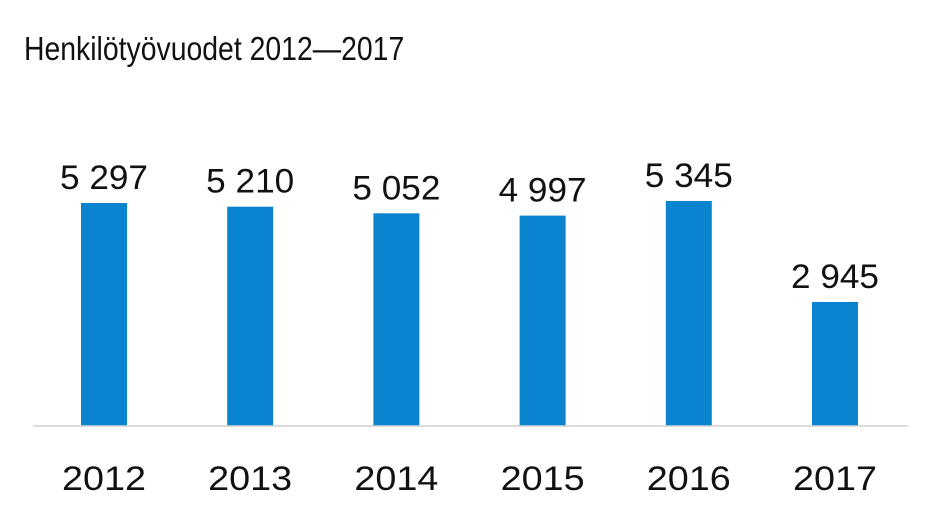  What do you see at coordinates (689, 479) in the screenshot?
I see `x-tick-label-2016: 2016` at bounding box center [689, 479].